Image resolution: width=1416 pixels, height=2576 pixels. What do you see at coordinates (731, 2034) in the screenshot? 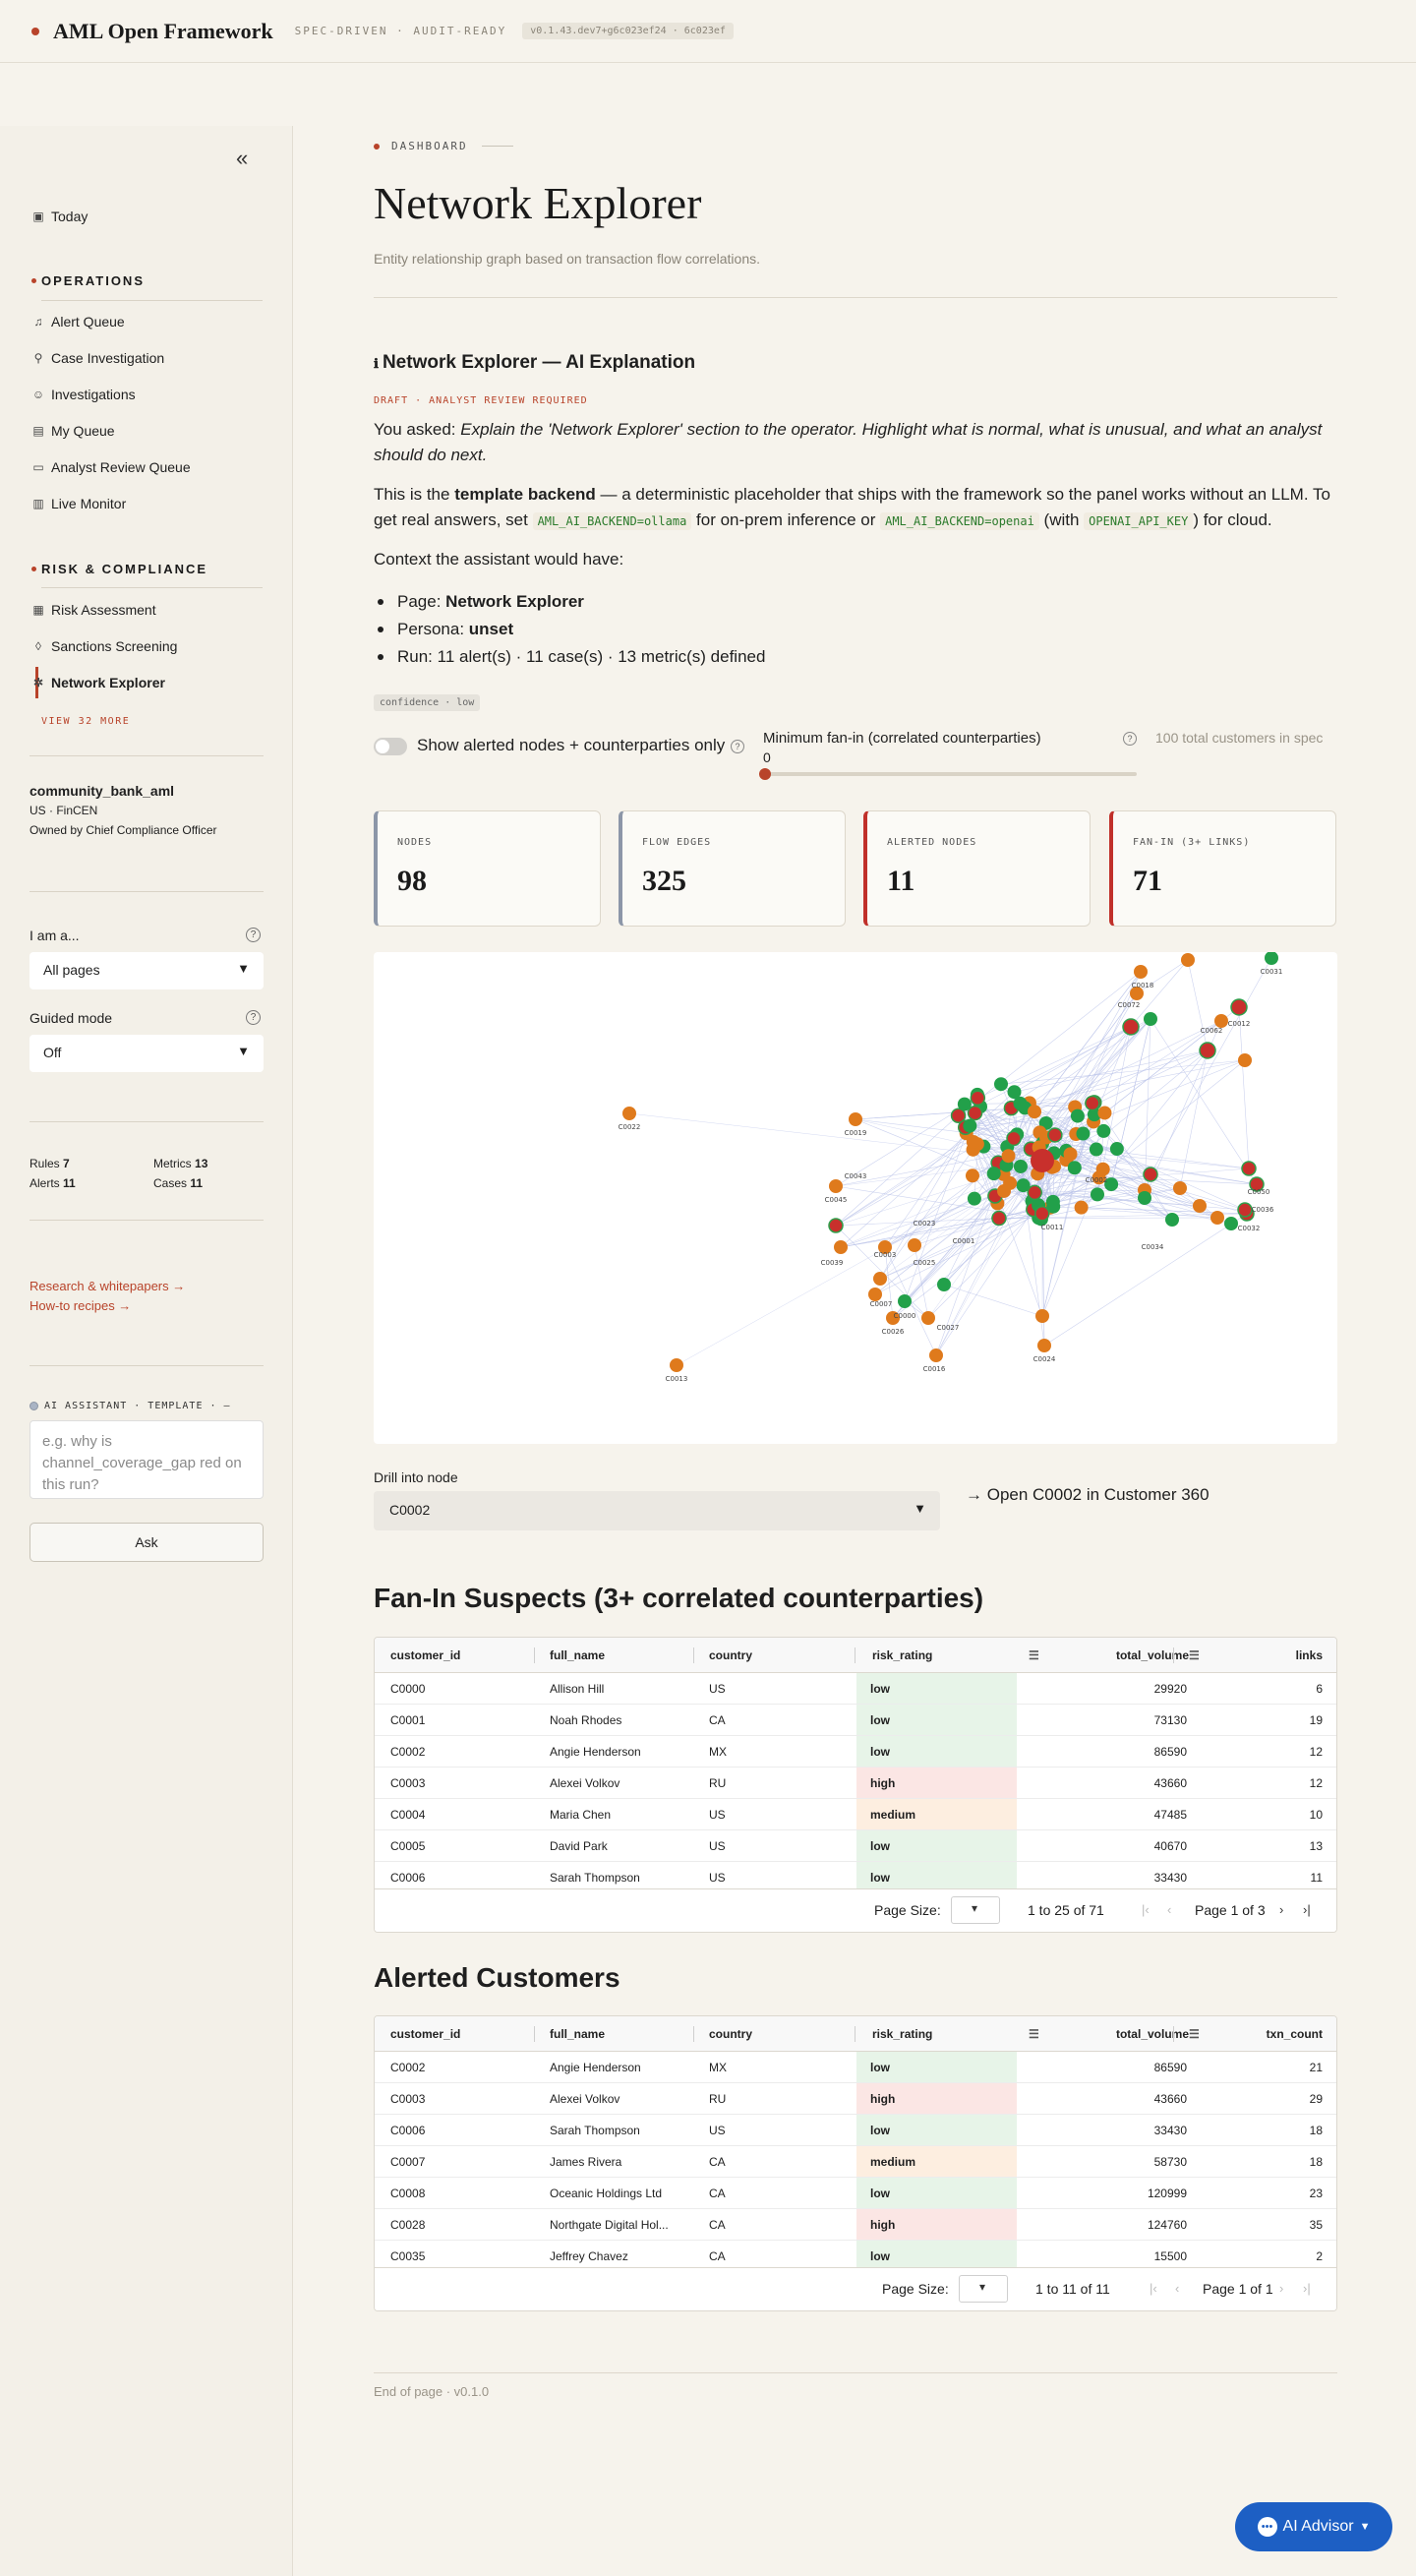
I see `column-header: country` at bounding box center [731, 2034].